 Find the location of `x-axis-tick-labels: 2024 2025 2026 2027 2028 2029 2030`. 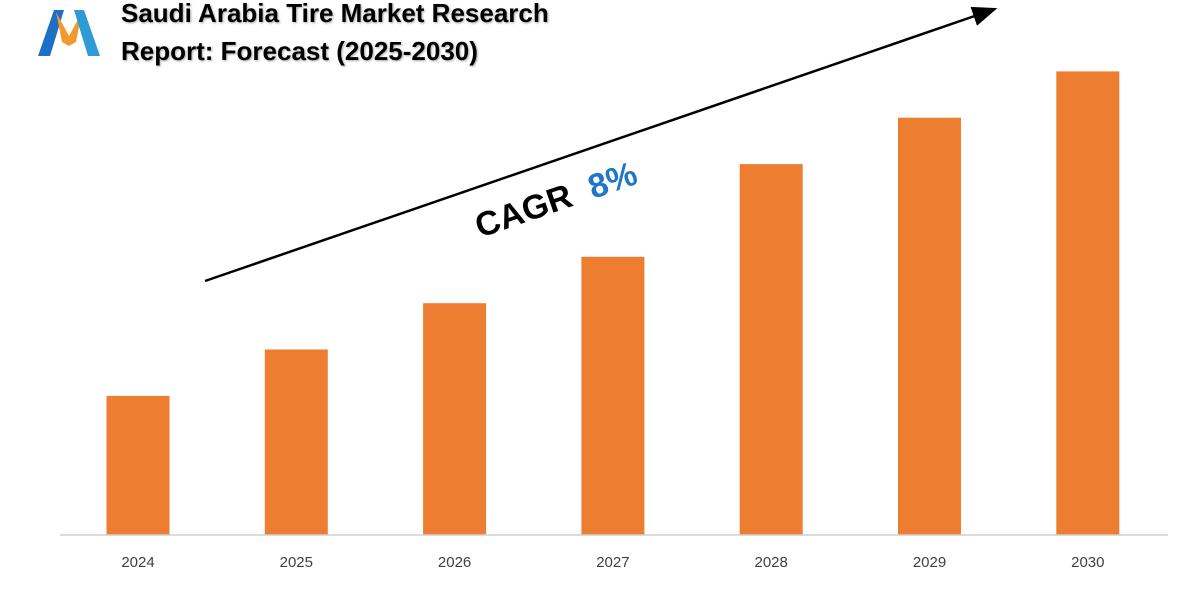

x-axis-tick-labels: 2024 2025 2026 2027 2028 2029 2030 is located at coordinates (612, 562).